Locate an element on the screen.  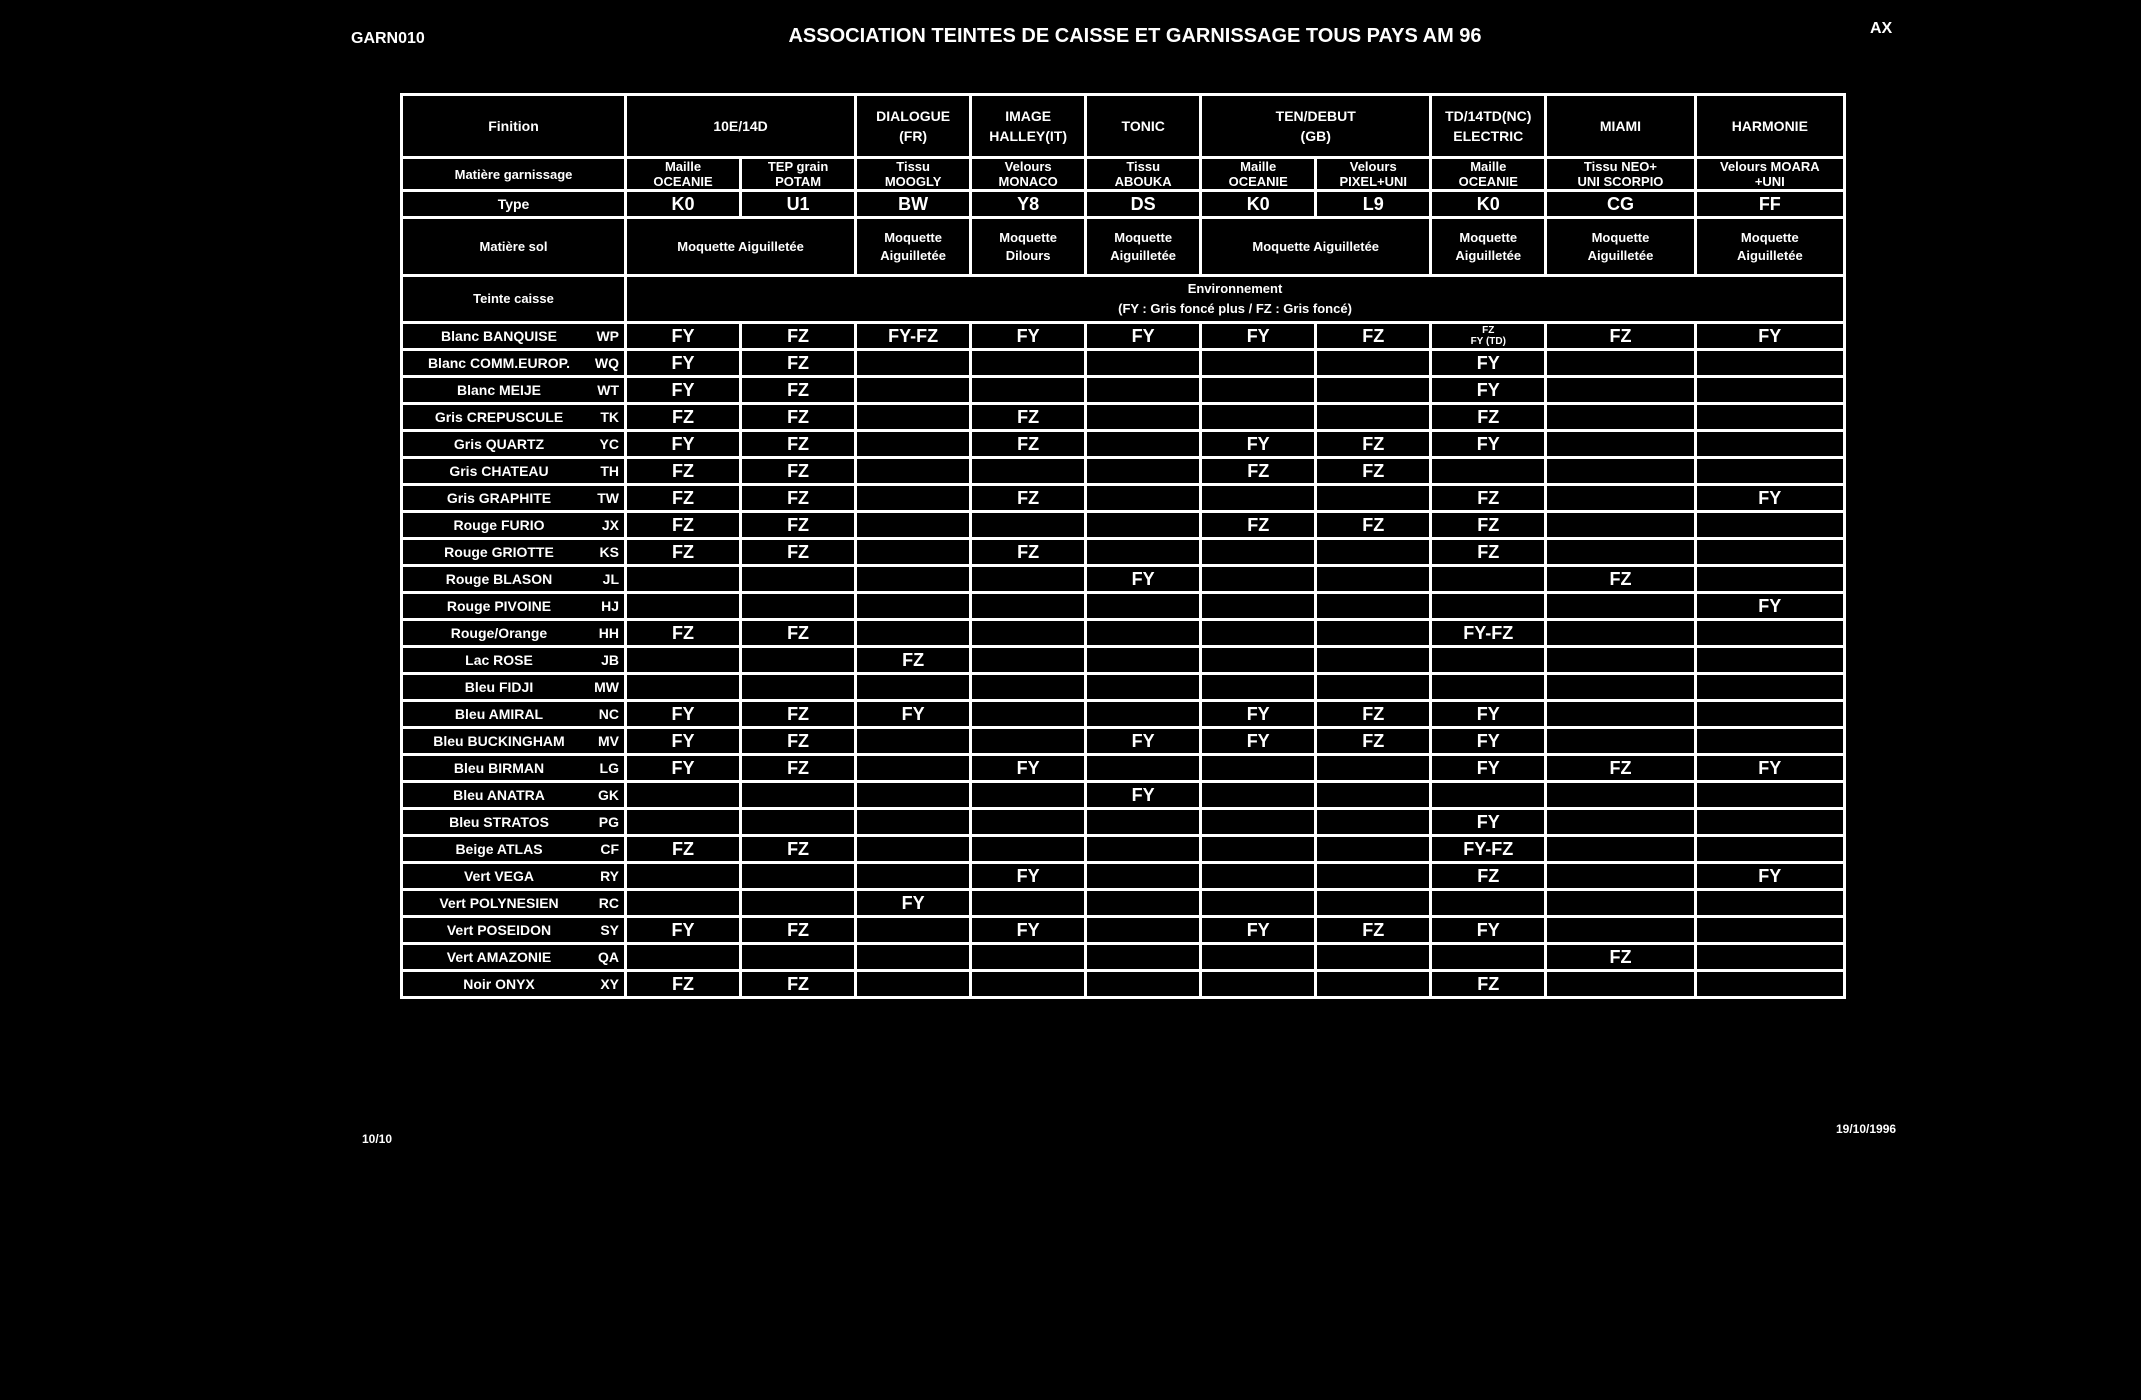
colour-label: Bleu FIDJI MW is located at coordinates (513, 687).